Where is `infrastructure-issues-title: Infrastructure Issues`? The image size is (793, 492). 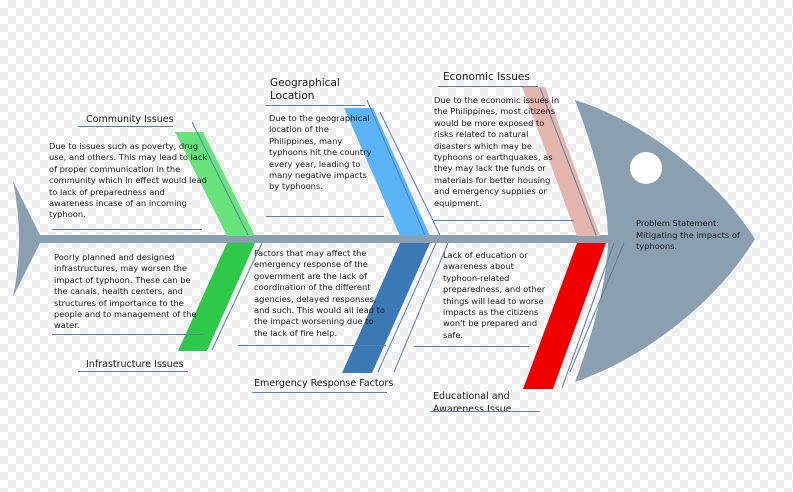 infrastructure-issues-title: Infrastructure Issues is located at coordinates (135, 364).